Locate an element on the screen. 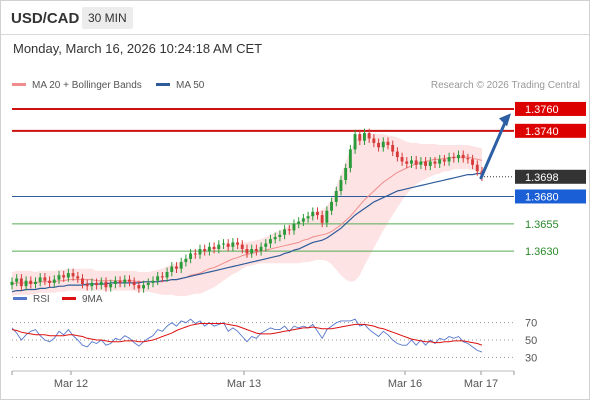  level-label-1.3655: 1.3655 is located at coordinates (542, 225).